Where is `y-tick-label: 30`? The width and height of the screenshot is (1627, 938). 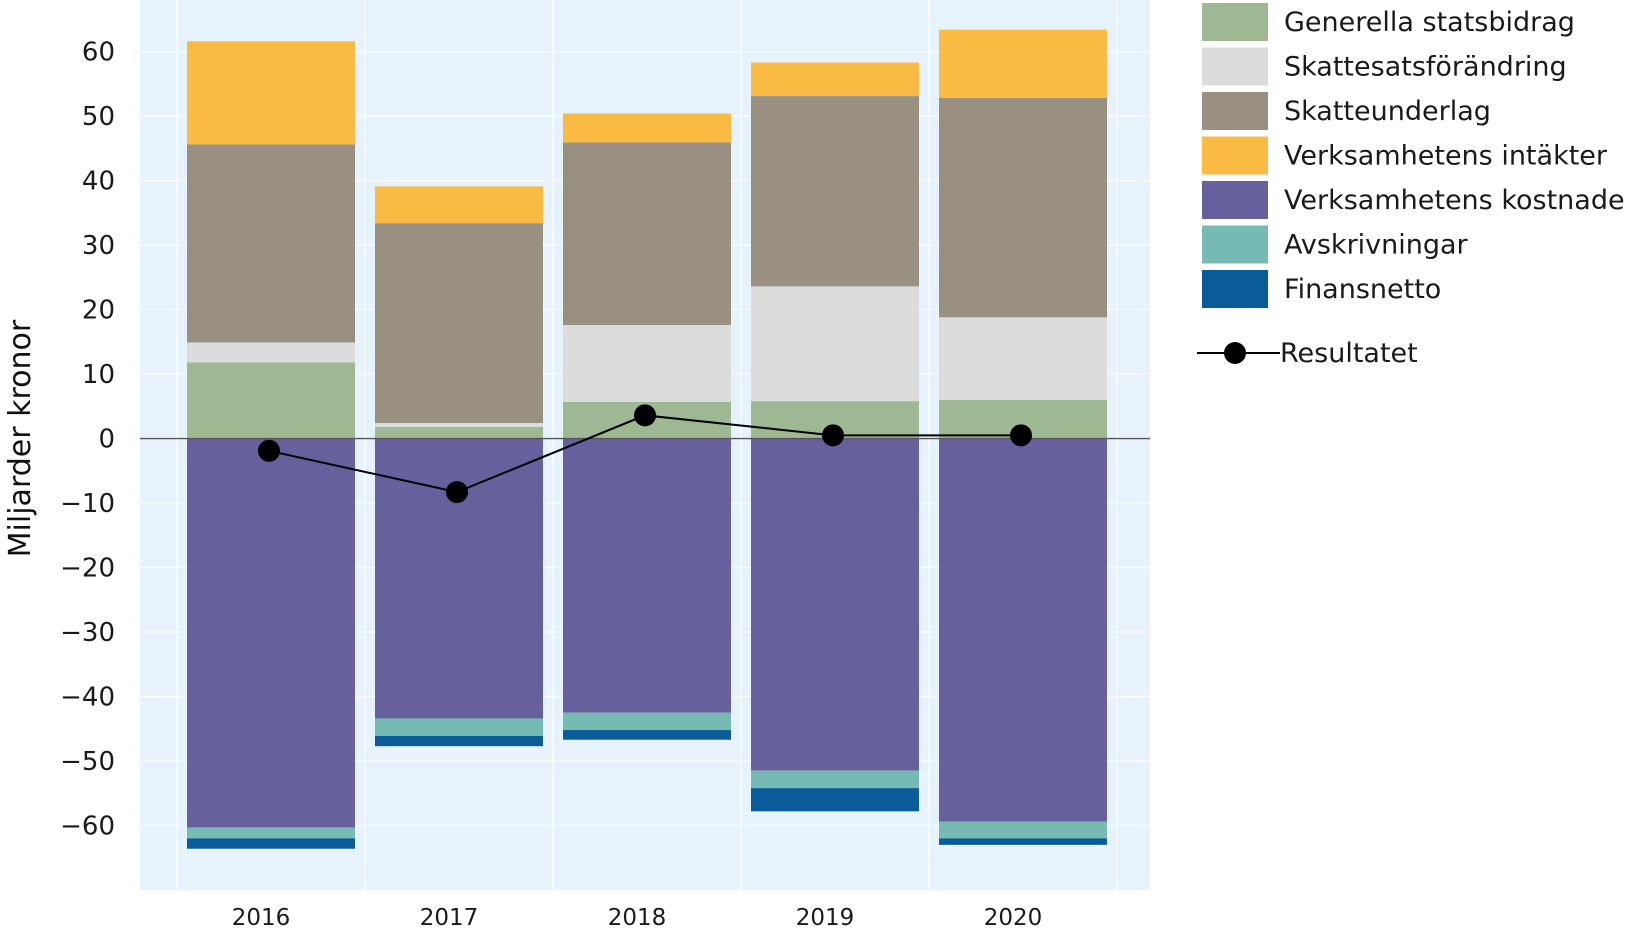 y-tick-label: 30 is located at coordinates (98, 246).